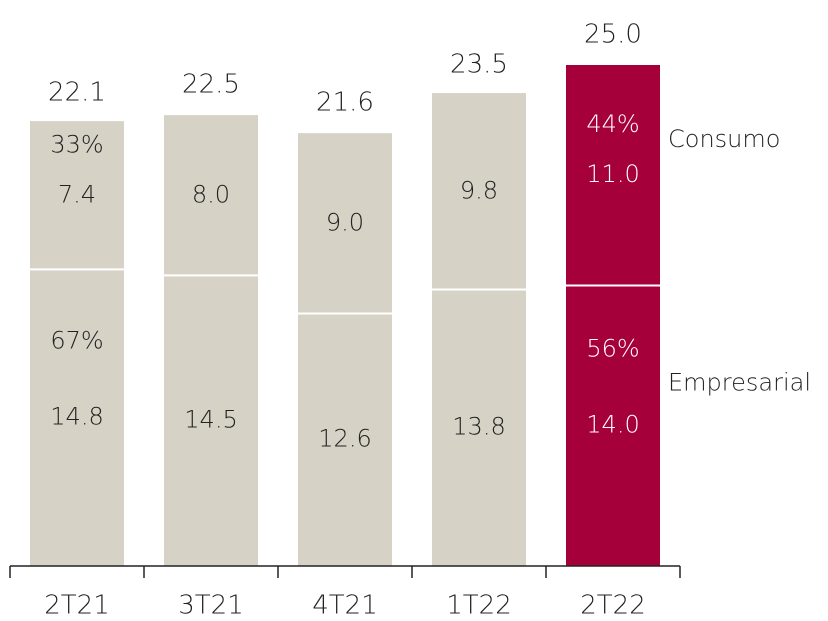 The height and width of the screenshot is (621, 828). Describe the element at coordinates (211, 606) in the screenshot. I see `x-tick-label: 3T21` at that location.